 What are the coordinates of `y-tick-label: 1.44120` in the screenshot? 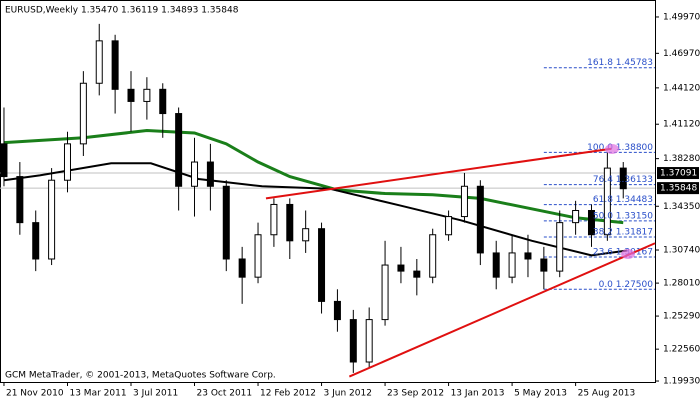 It's located at (681, 88).